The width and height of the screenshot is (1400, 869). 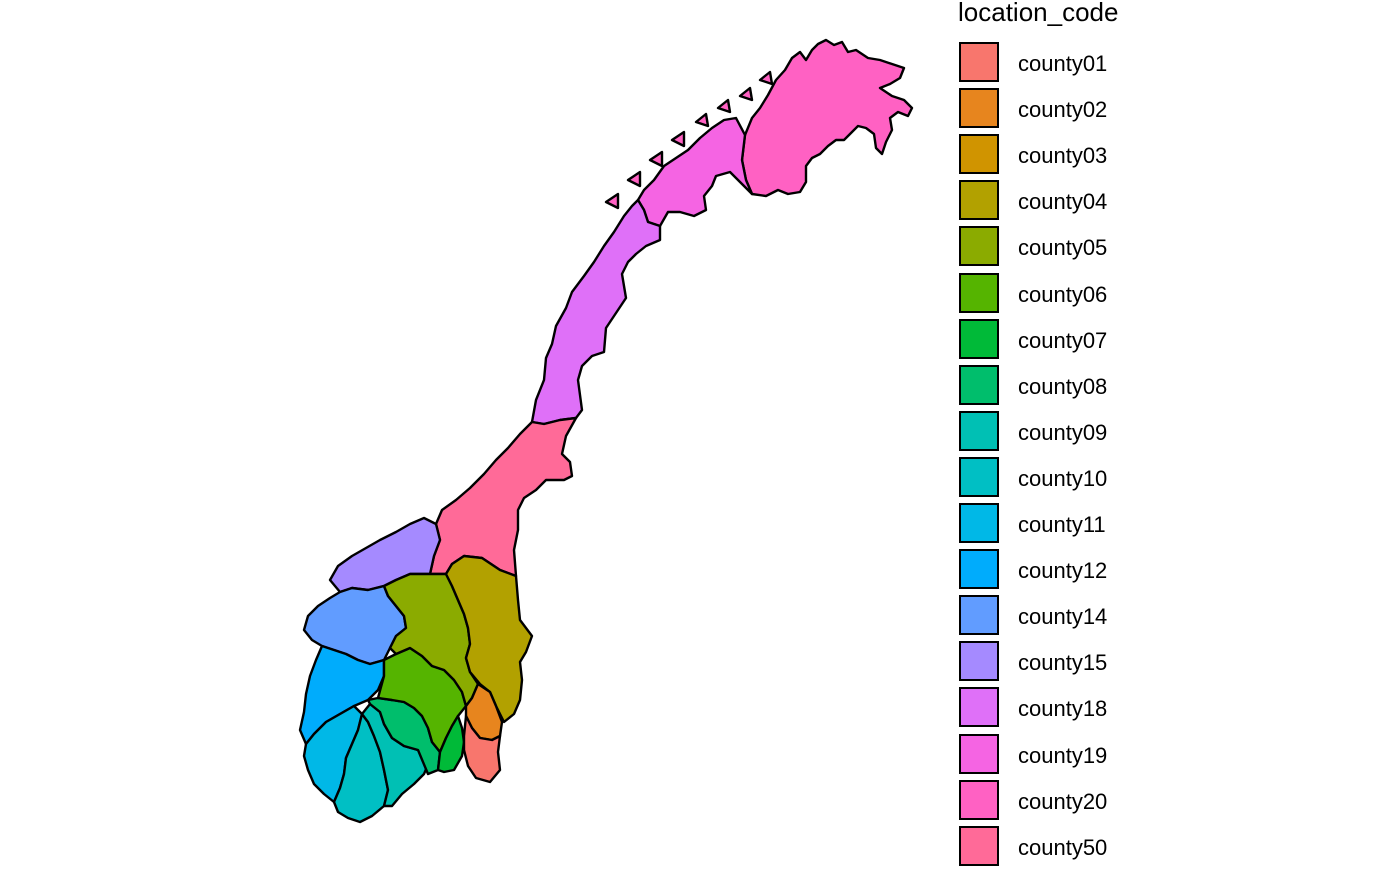 What do you see at coordinates (1063, 248) in the screenshot?
I see `legend-label: county05` at bounding box center [1063, 248].